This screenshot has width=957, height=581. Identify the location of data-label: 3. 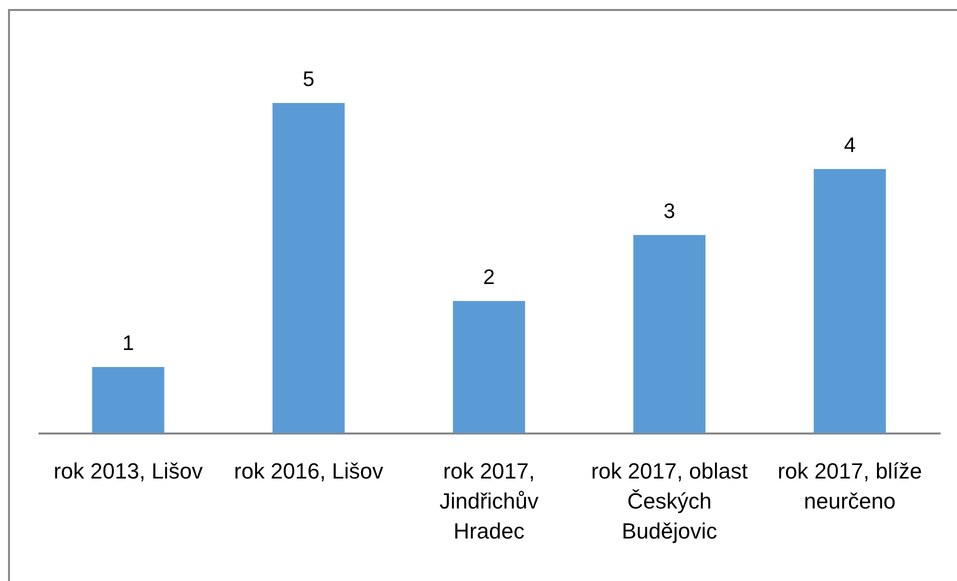
(670, 211).